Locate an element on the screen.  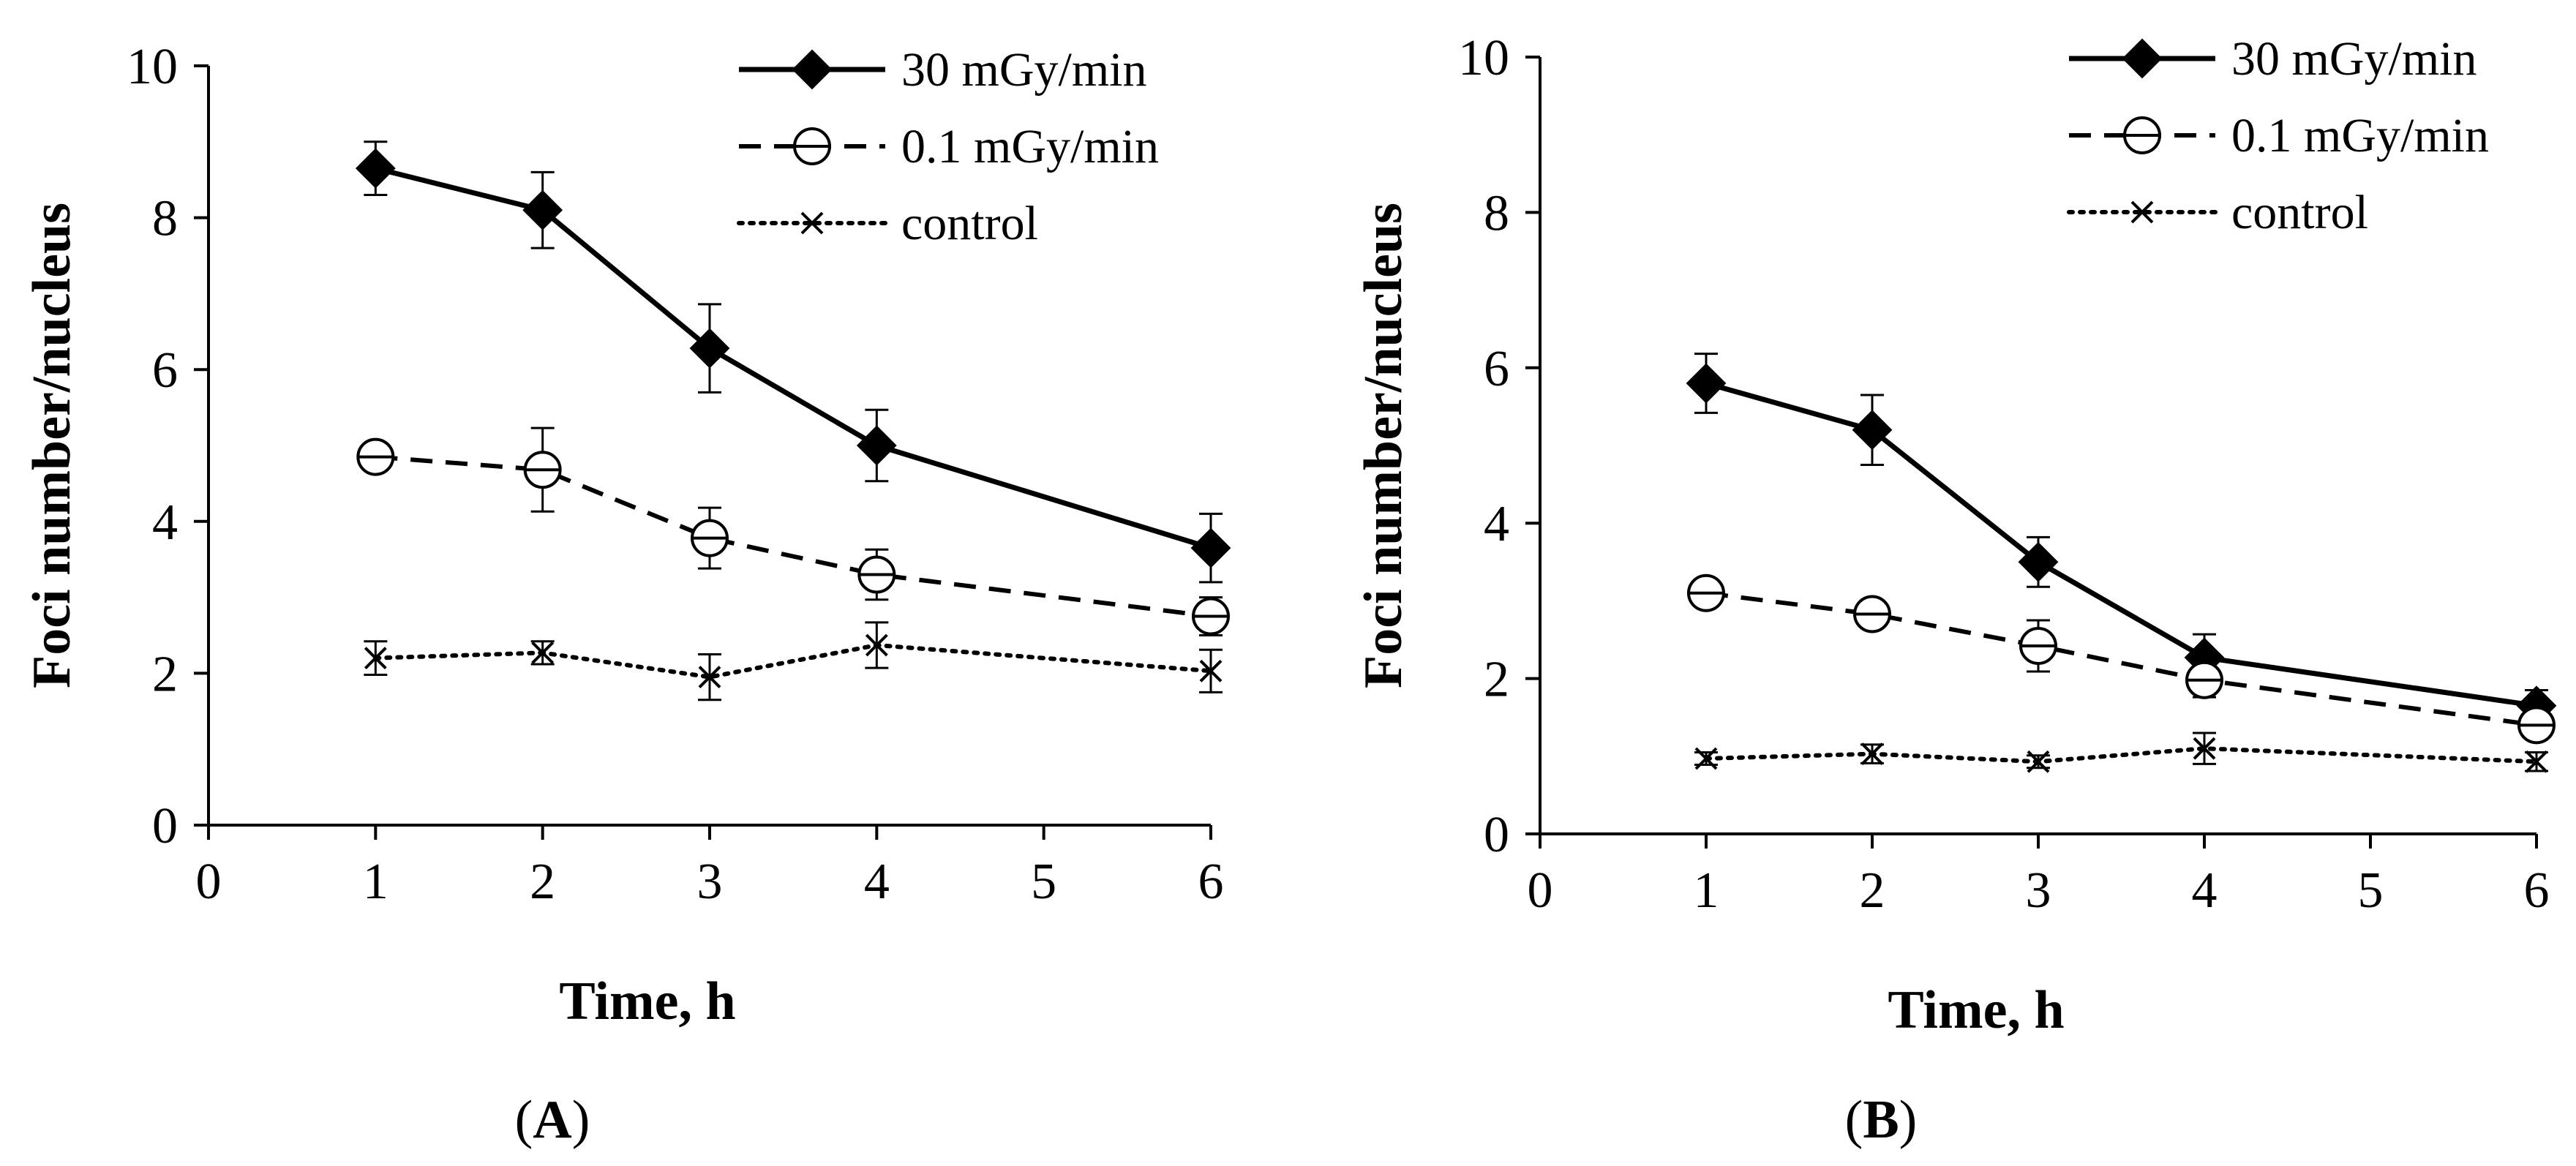
panel-a-x-tick-label-3: 3 is located at coordinates (710, 882).